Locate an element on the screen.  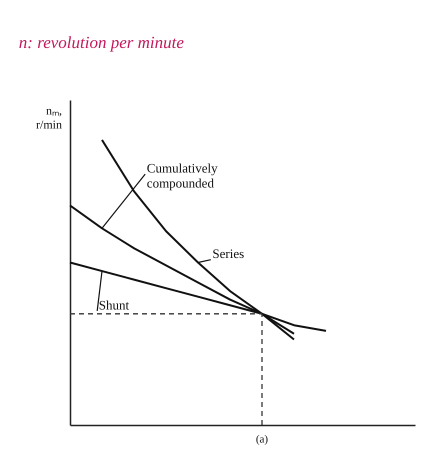
series-label: Shunt is located at coordinates (114, 304).